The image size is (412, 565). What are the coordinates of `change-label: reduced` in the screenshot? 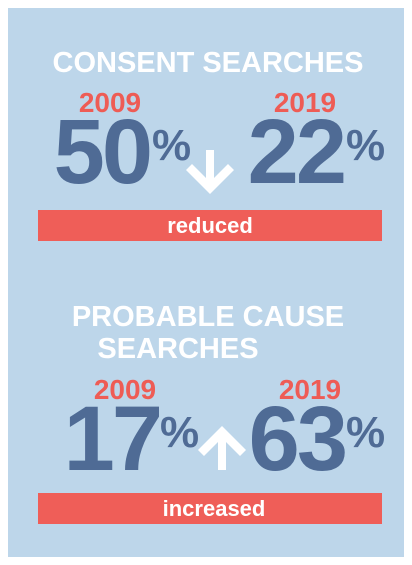 It's located at (210, 225).